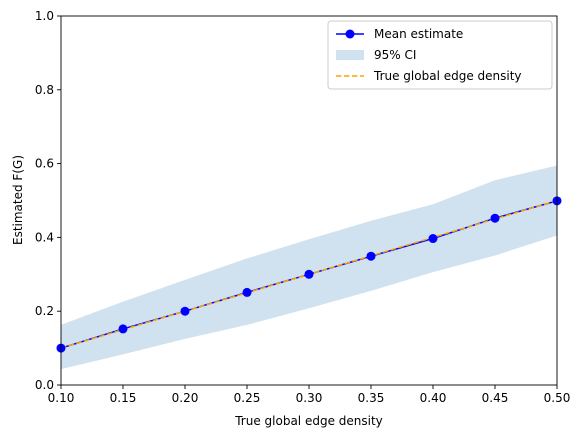 This screenshot has height=442, width=582. Describe the element at coordinates (44, 16) in the screenshot. I see `y-tick-label: 1.0` at that location.